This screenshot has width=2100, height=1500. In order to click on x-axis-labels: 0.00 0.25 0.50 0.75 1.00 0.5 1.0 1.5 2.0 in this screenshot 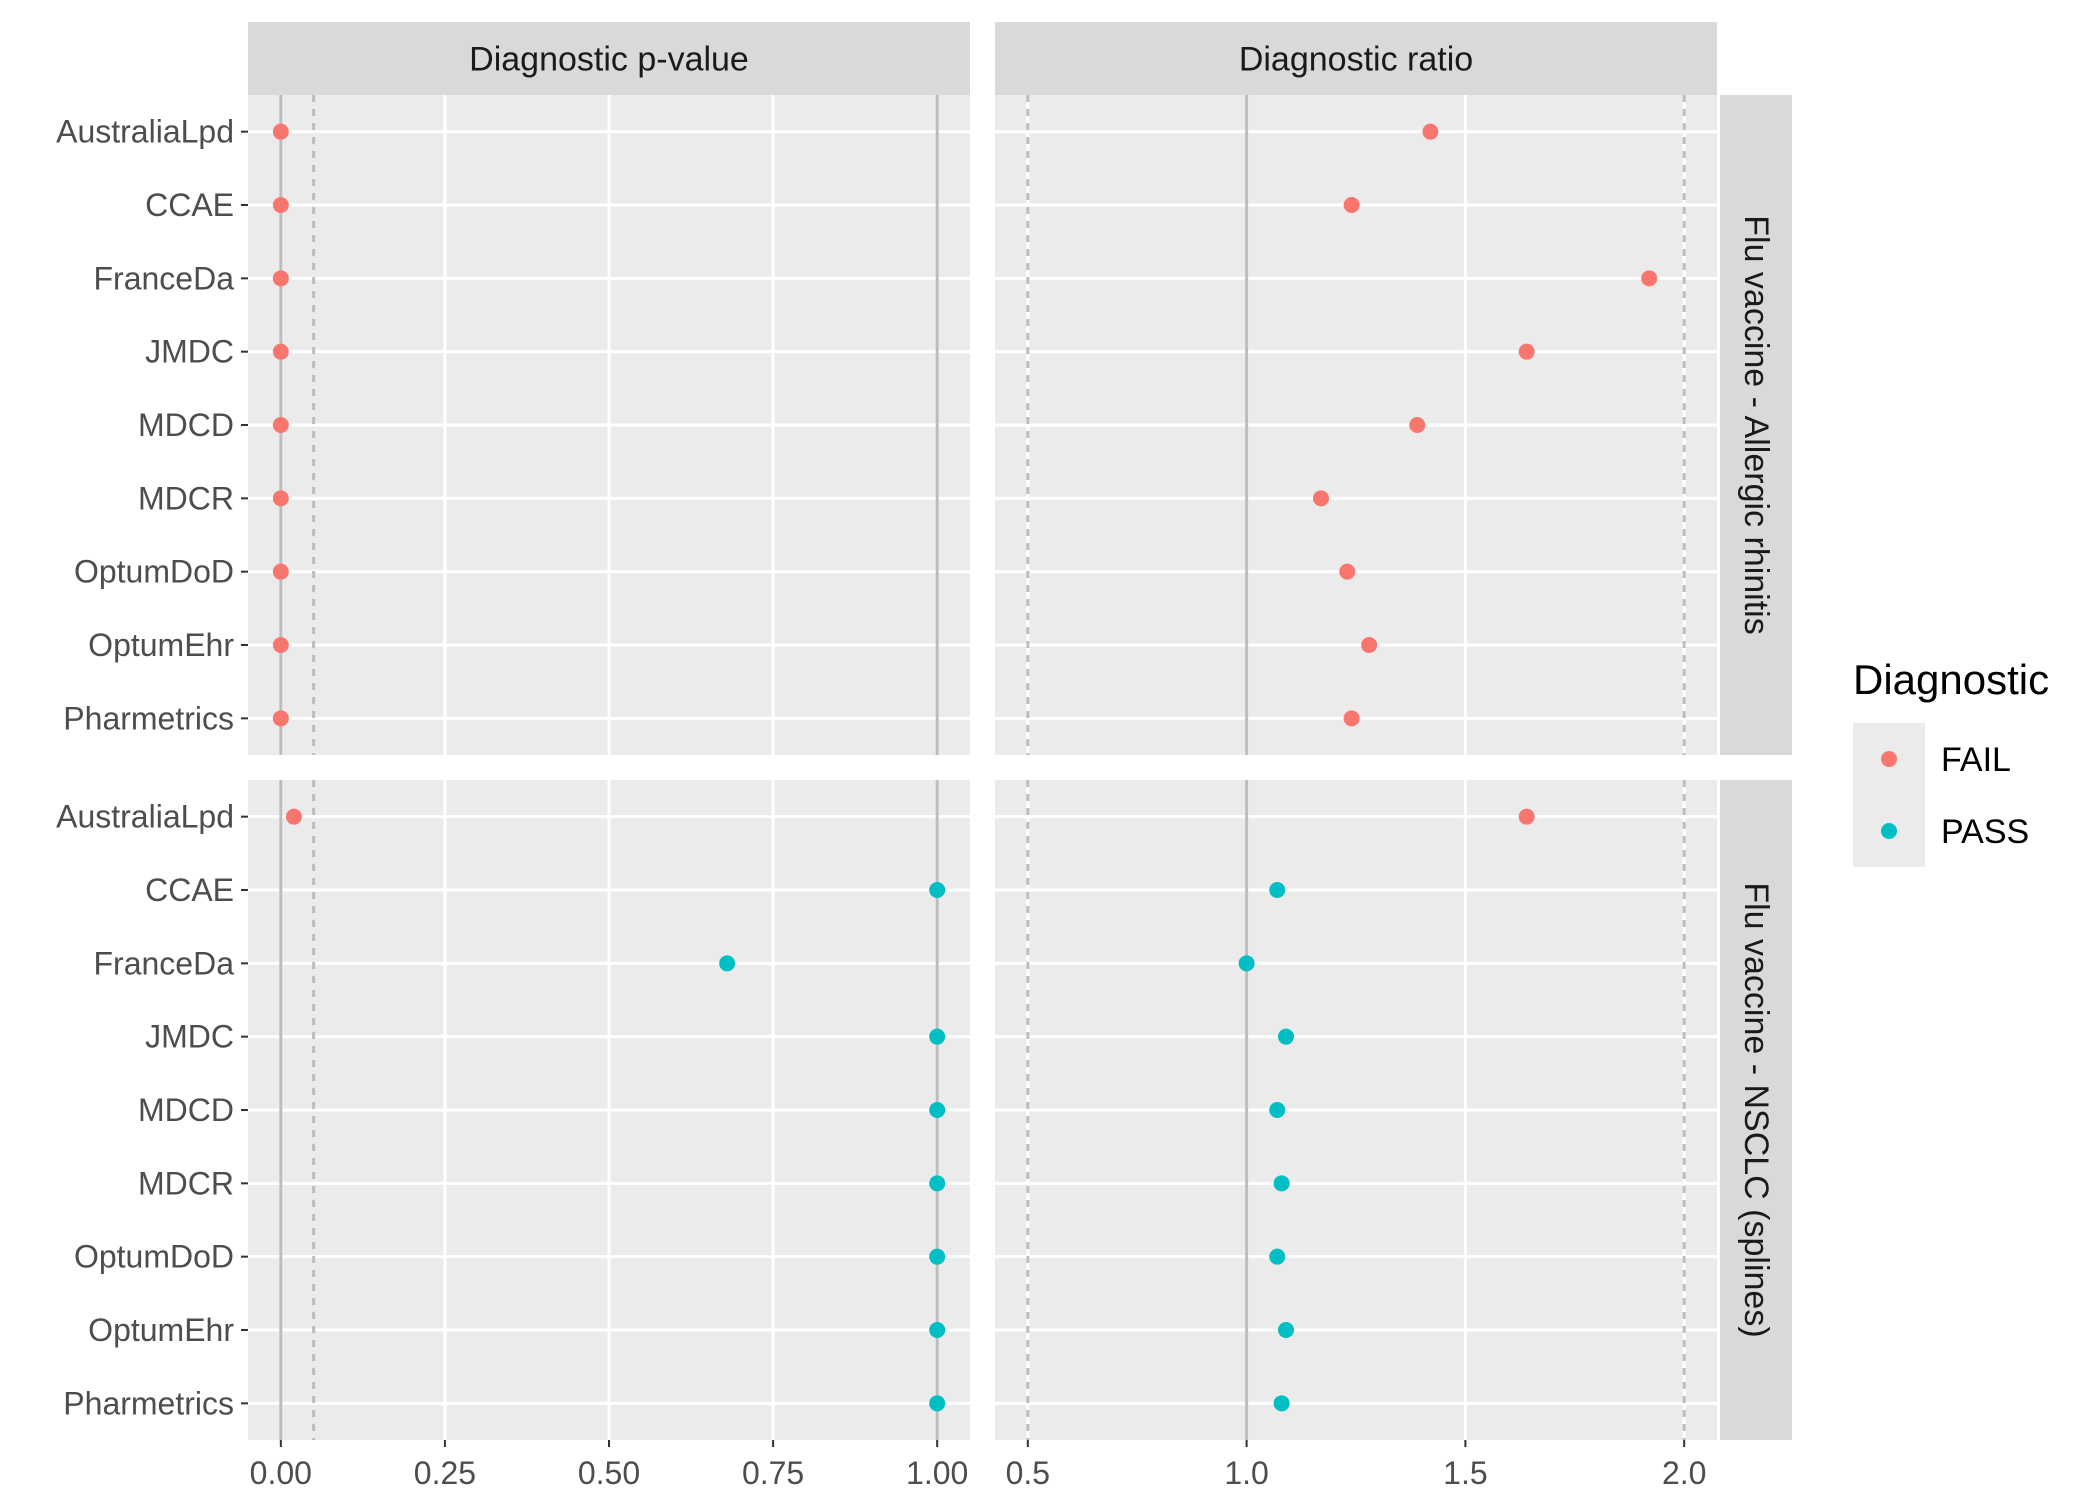, I will do `click(978, 1465)`.